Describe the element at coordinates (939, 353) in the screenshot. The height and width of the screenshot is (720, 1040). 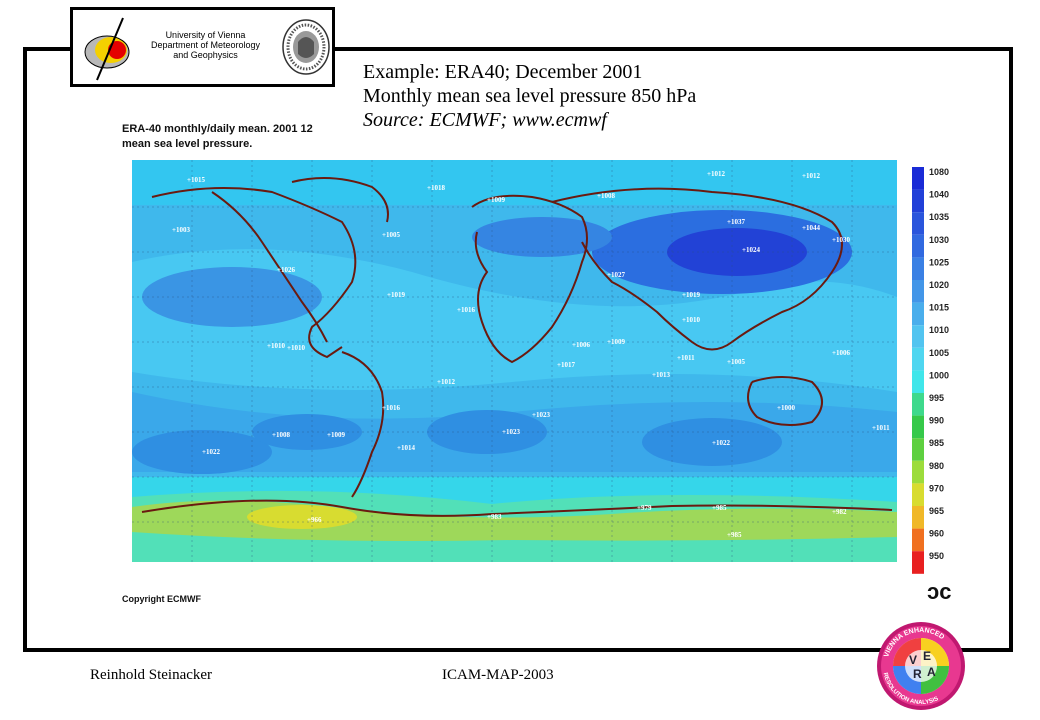
I see `colorbar-label: 1005` at that location.